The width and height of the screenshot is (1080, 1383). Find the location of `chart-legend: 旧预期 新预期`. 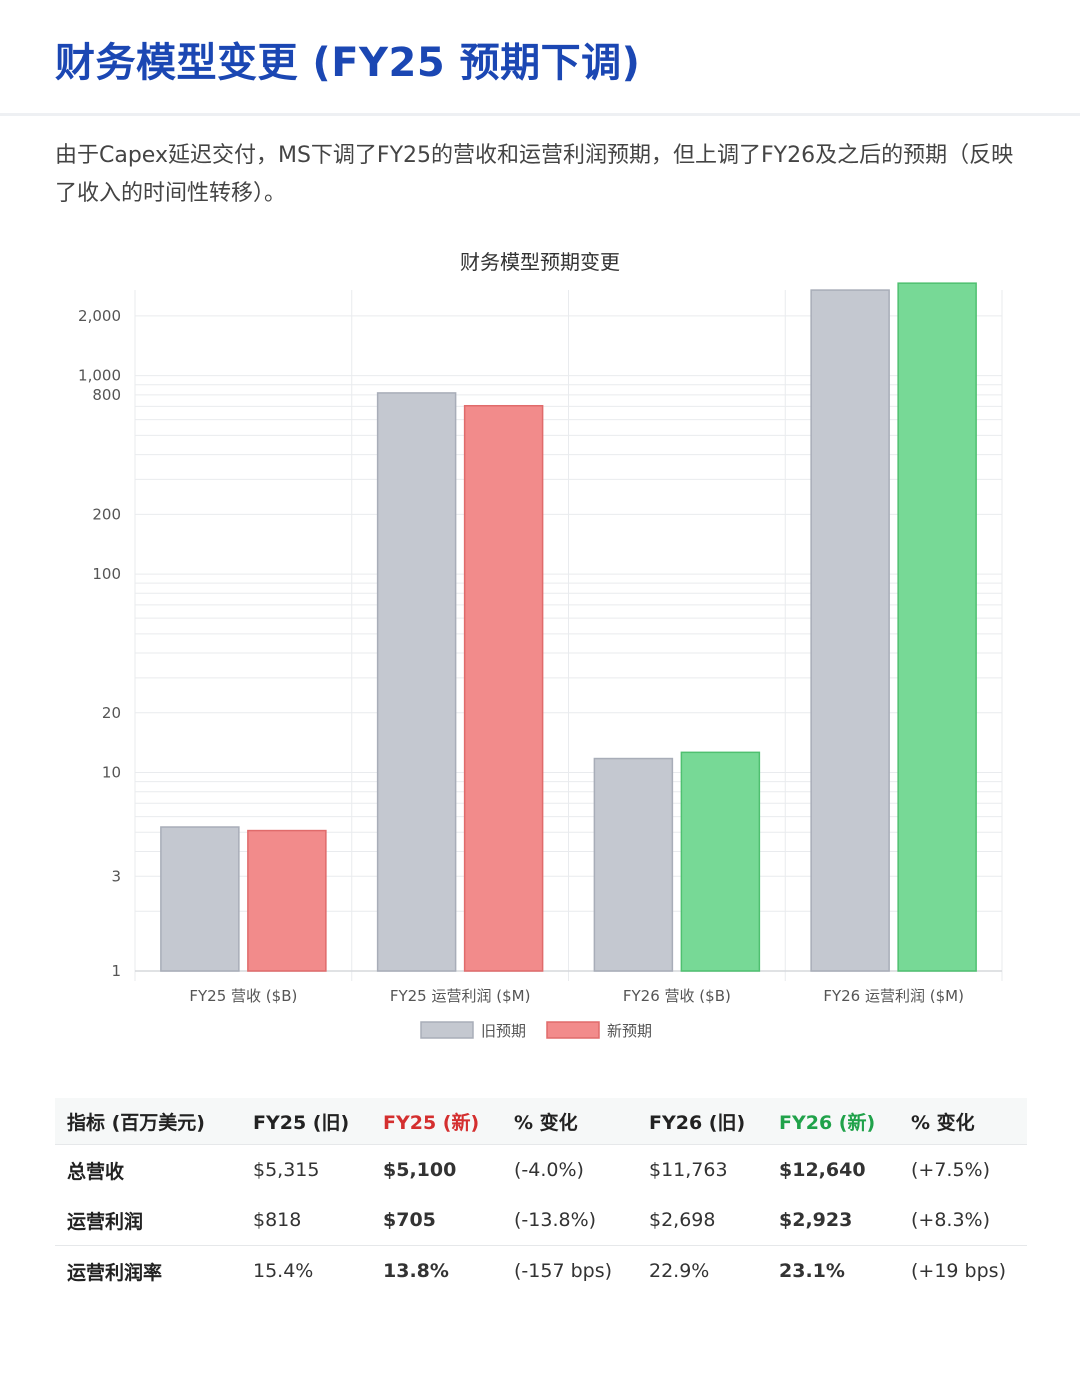

chart-legend: 旧预期 新预期 is located at coordinates (536, 1030).